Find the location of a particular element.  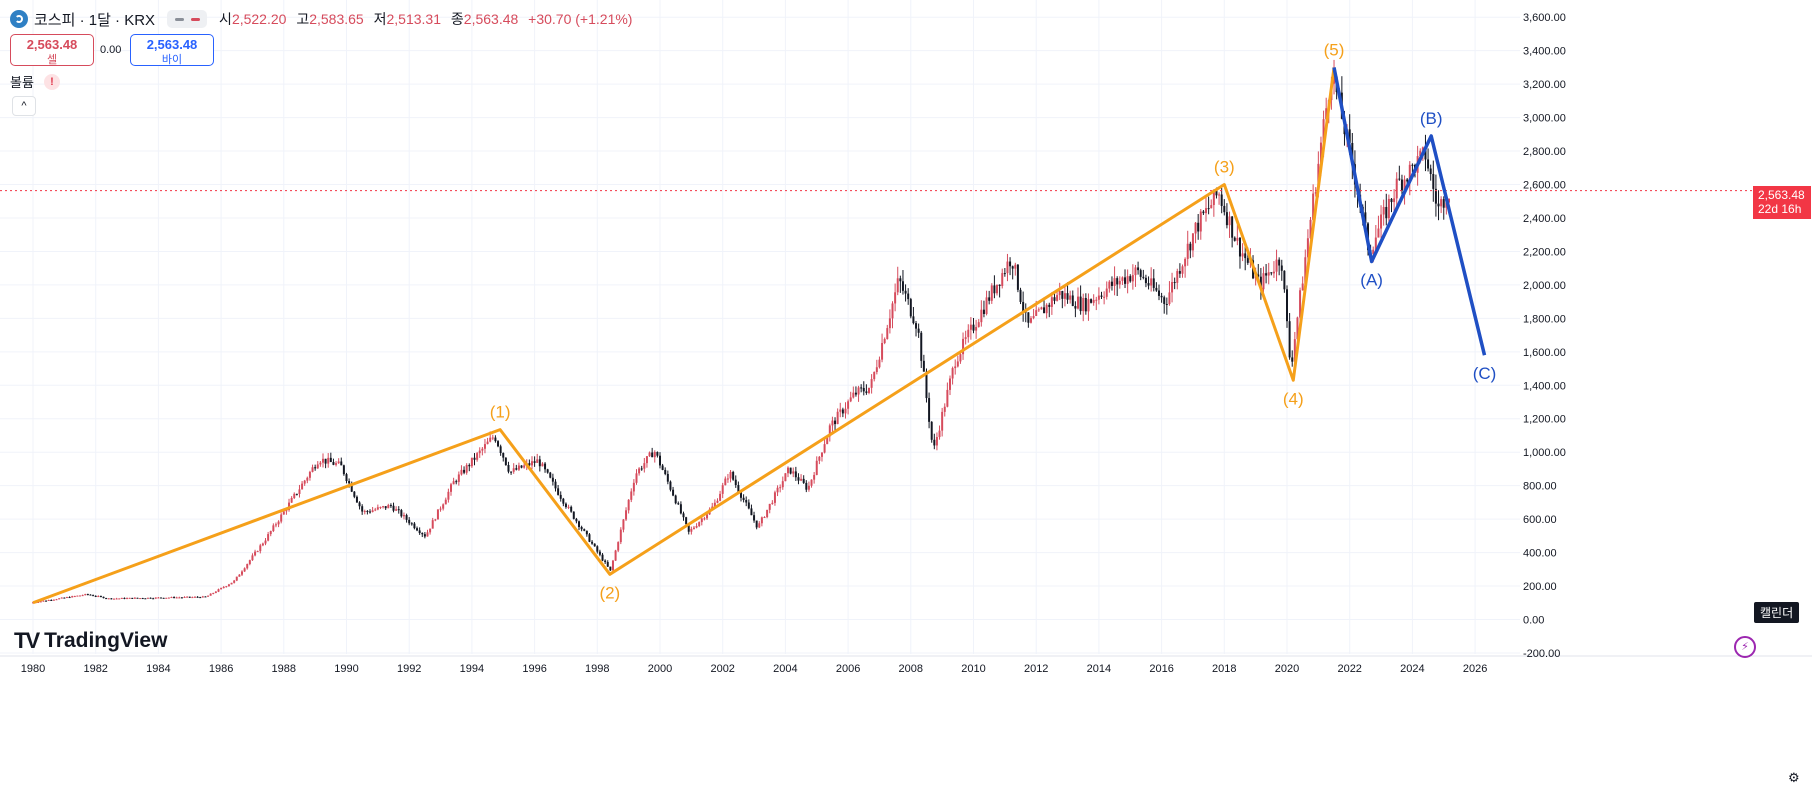

symbol-title: 코스피 · 1달 · KRX is located at coordinates (95, 20).